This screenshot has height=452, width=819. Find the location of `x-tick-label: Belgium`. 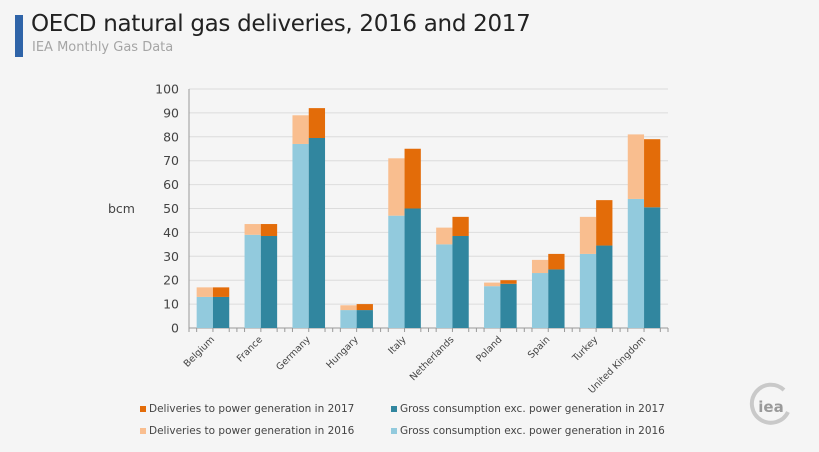

x-tick-label: Belgium is located at coordinates (199, 351).